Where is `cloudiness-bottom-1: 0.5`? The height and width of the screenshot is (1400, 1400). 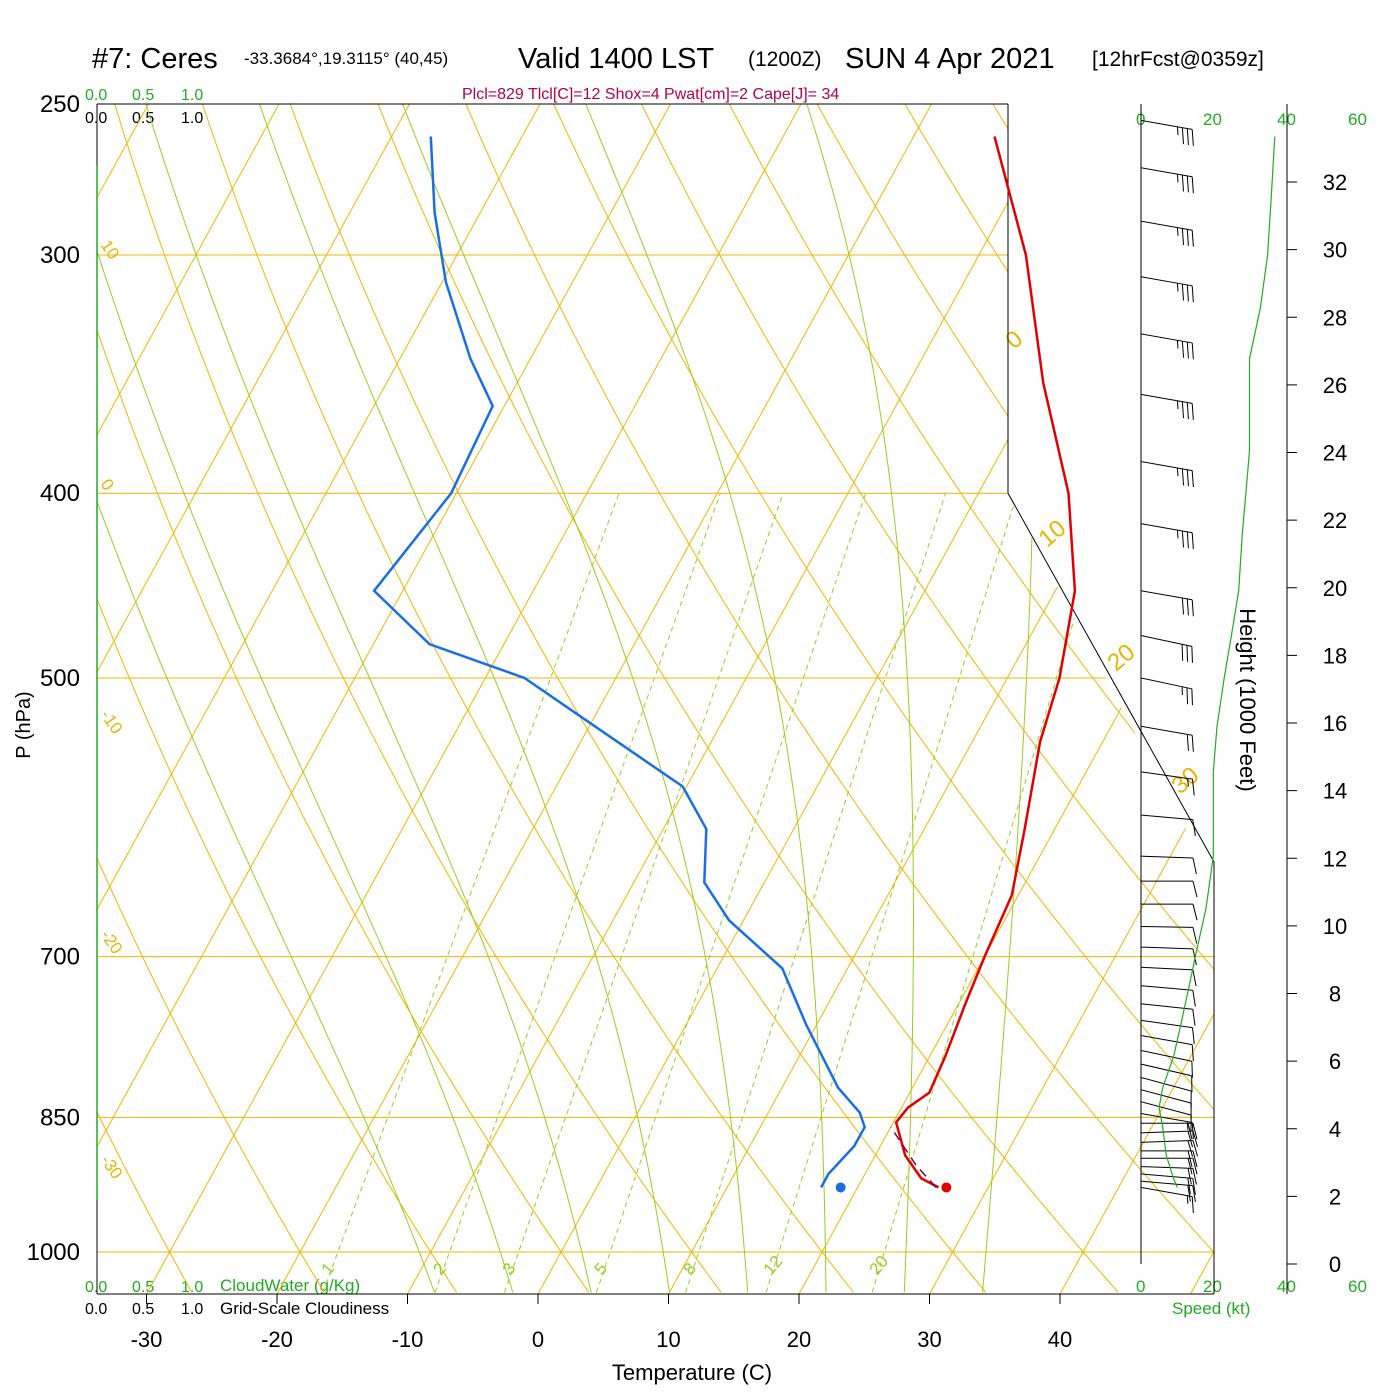 cloudiness-bottom-1: 0.5 is located at coordinates (143, 1309).